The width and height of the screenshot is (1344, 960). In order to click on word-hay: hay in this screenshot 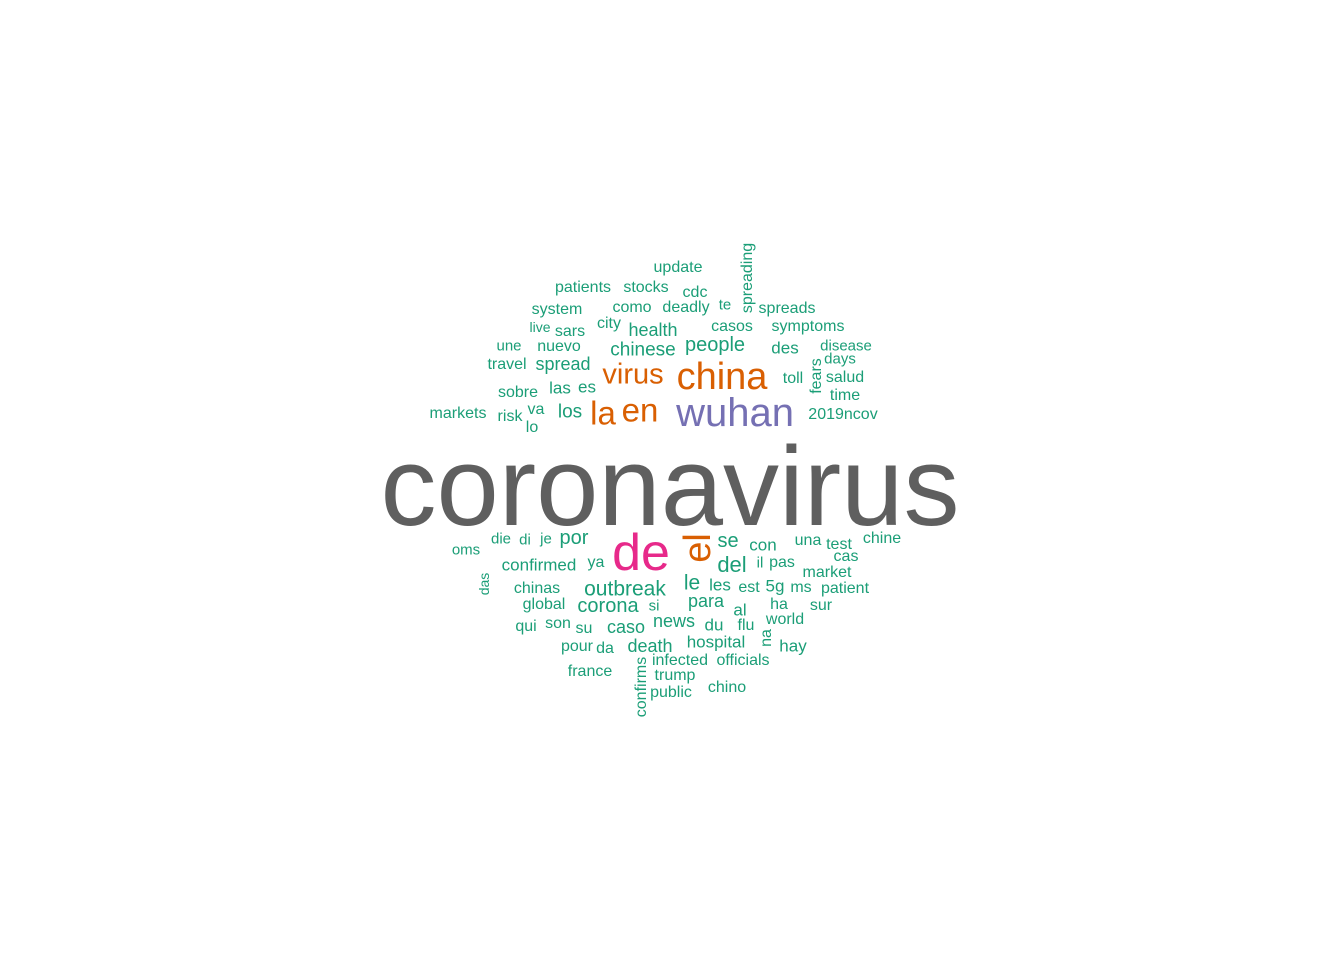, I will do `click(793, 646)`.